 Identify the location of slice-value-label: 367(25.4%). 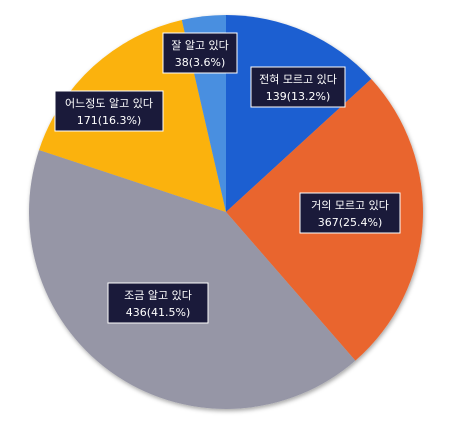
(350, 222).